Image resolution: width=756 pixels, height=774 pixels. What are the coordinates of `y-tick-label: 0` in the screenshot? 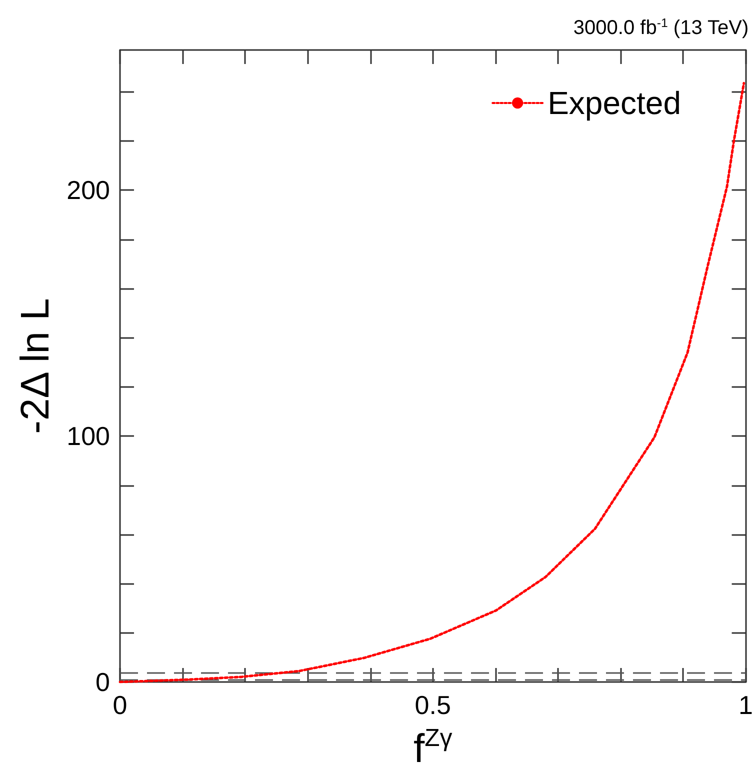 It's located at (103, 682).